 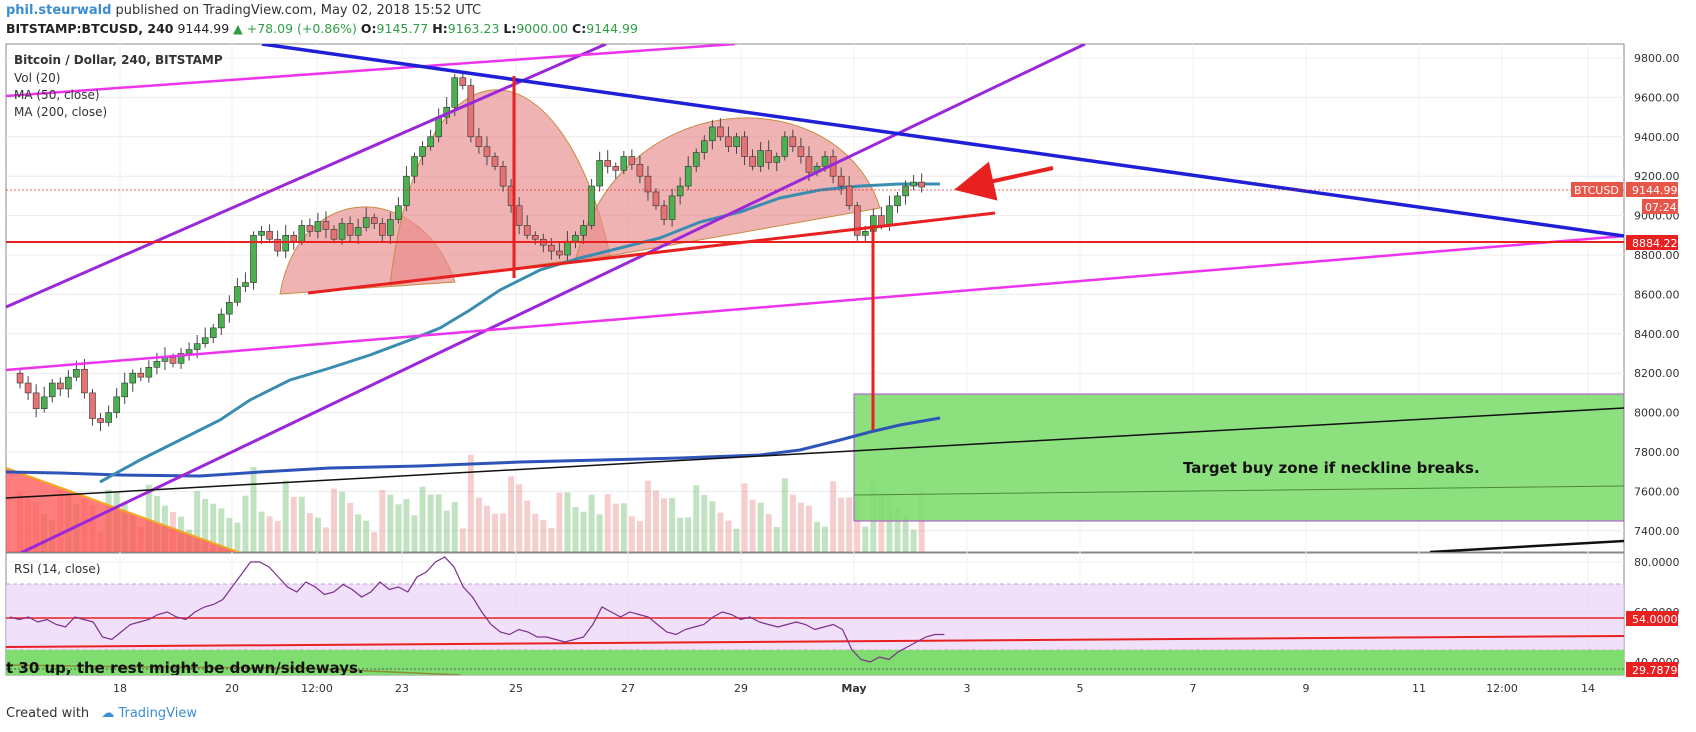 What do you see at coordinates (402, 28) in the screenshot?
I see `open-value: 9145.77` at bounding box center [402, 28].